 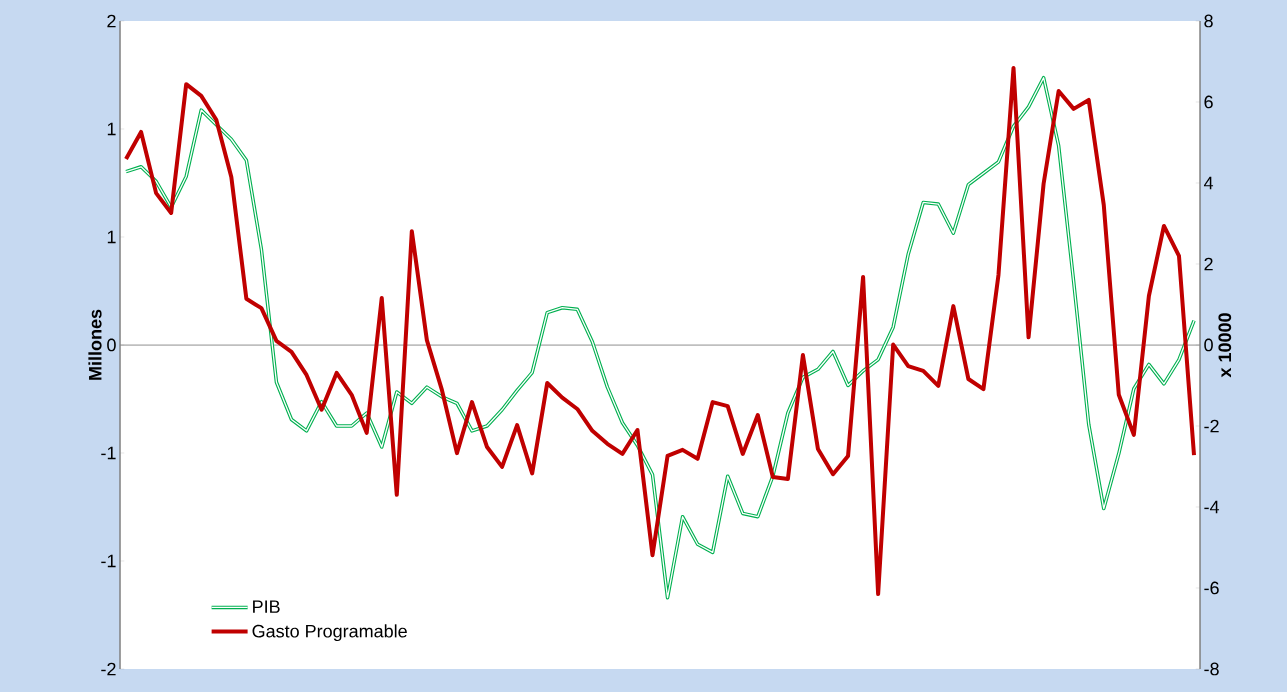 I want to click on y-axis-title: Millones, so click(x=95, y=344).